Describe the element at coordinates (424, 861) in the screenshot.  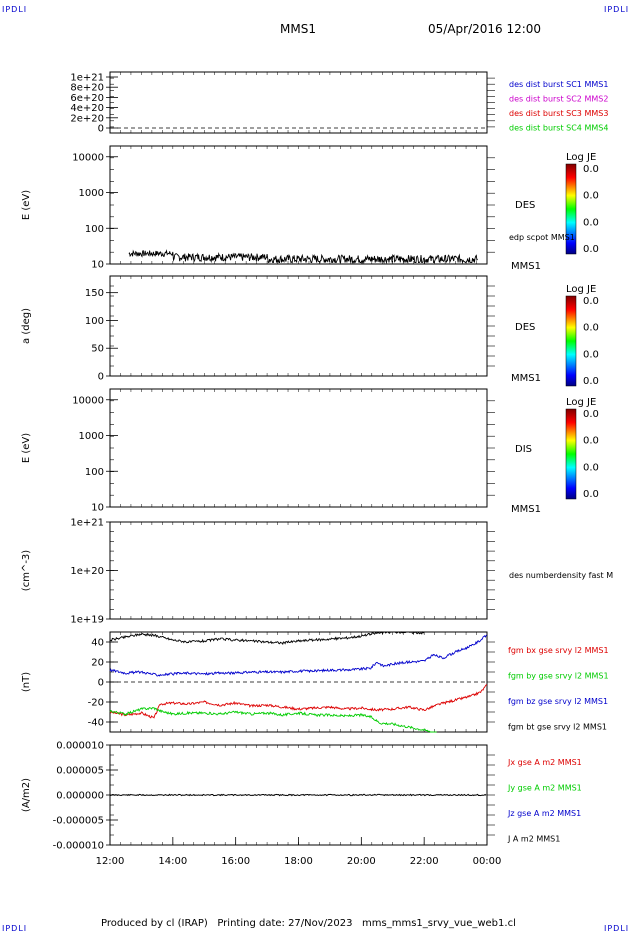
I see `time-tick-label: 22:00` at that location.